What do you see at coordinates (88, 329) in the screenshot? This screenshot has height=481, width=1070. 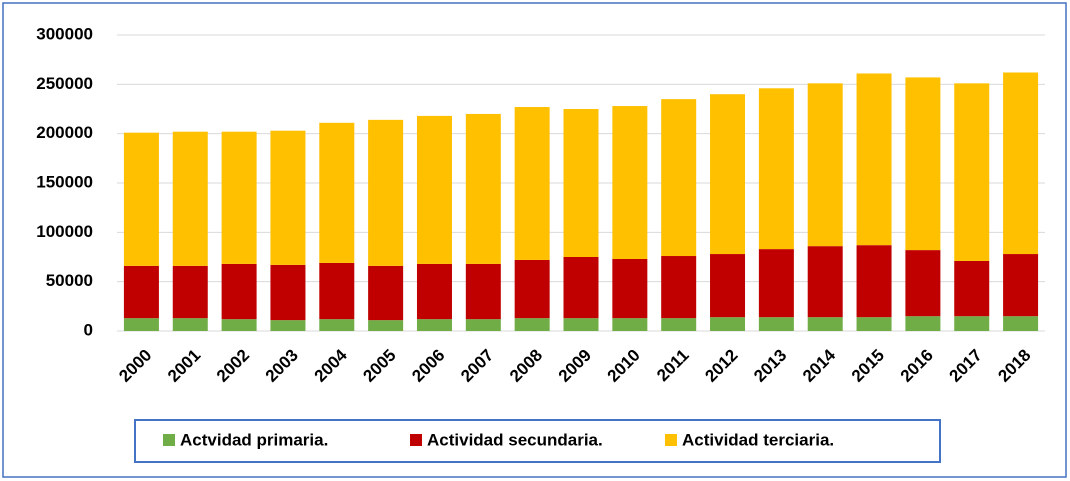 I see `y-tick-label: 0` at bounding box center [88, 329].